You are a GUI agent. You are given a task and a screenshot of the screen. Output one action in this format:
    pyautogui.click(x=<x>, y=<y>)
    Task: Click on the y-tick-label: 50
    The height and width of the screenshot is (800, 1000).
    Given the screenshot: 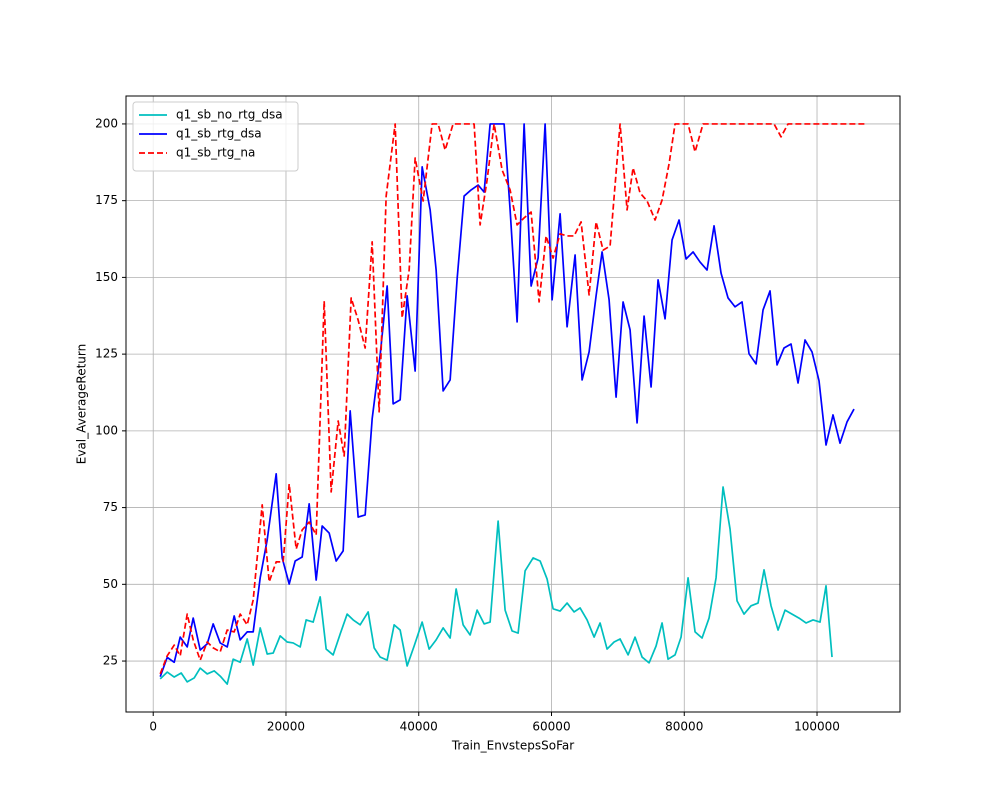 What is the action you would take?
    pyautogui.click(x=110, y=584)
    